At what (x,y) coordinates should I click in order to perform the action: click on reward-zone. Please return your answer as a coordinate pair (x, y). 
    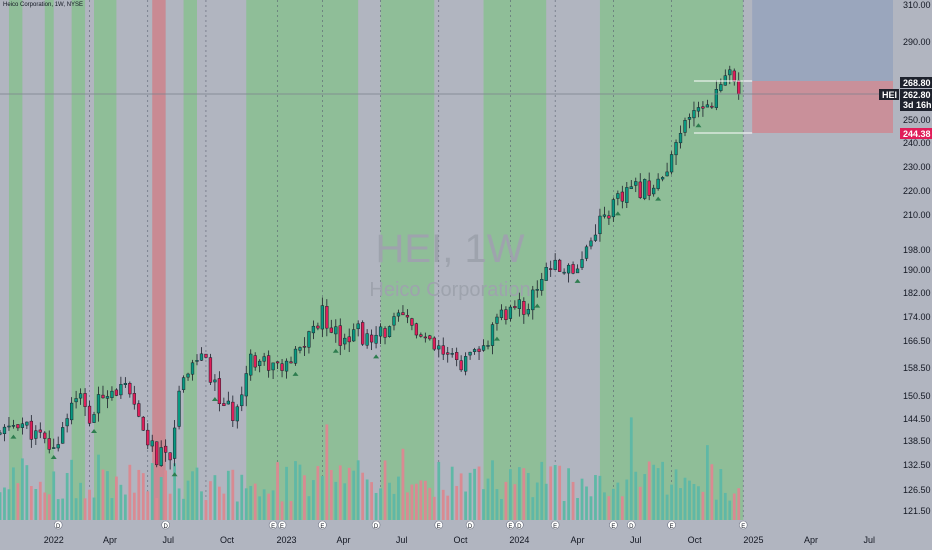
    Looking at the image, I should click on (822, 40).